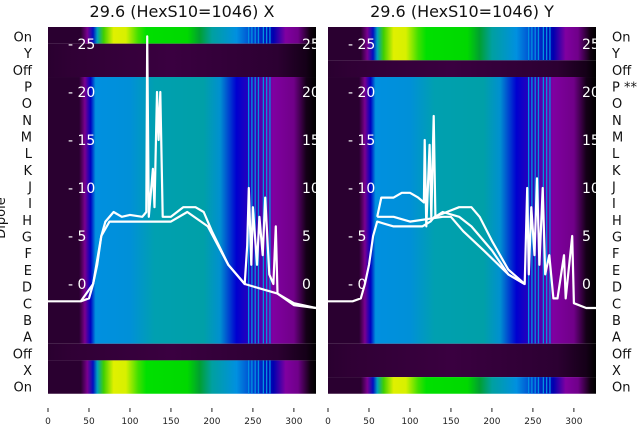 This screenshot has width=640, height=440. What do you see at coordinates (616, 371) in the screenshot?
I see `row-label: X` at bounding box center [616, 371].